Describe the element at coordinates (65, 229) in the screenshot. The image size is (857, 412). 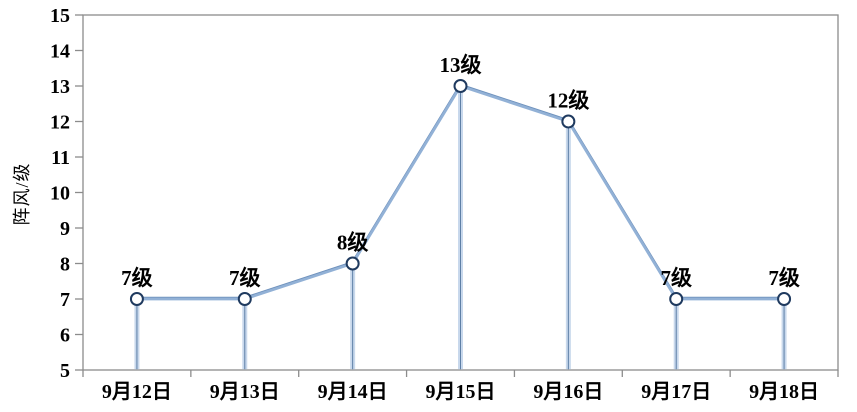
I see `y-tick-label: 9` at that location.